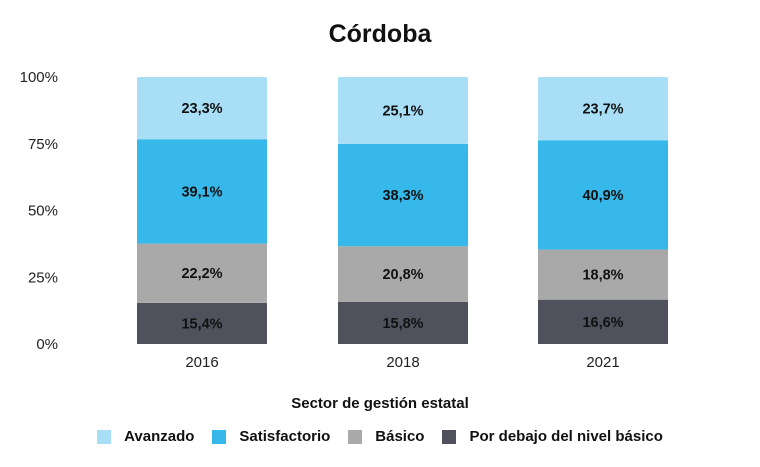  I want to click on x-axis: 2016 2018 2021, so click(402, 362).